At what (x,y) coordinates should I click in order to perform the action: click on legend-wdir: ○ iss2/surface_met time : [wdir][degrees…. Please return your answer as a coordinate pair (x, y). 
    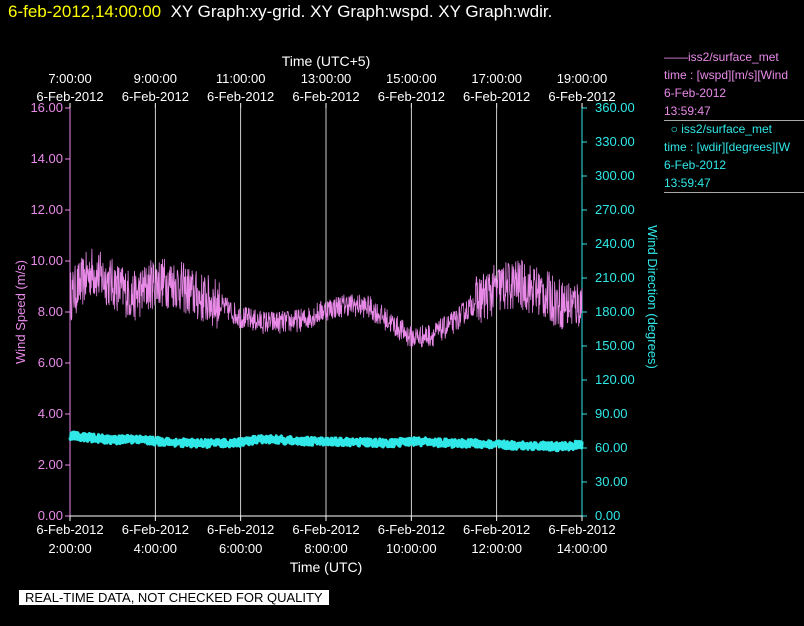
    Looking at the image, I should click on (734, 156).